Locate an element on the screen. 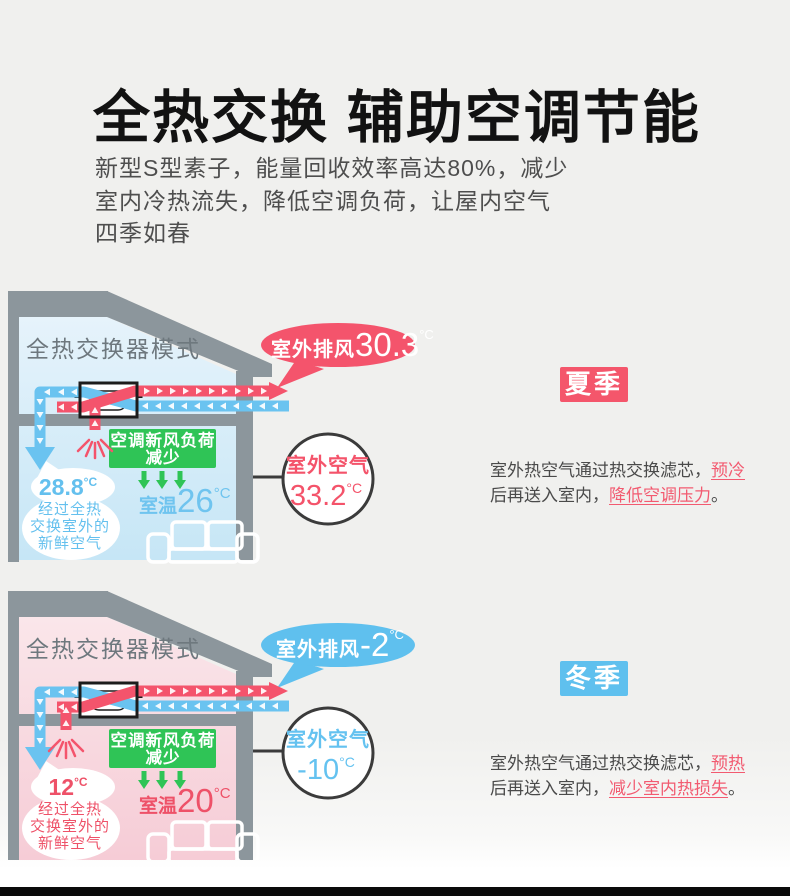  desc-line: 室外热空气通过热交换滤芯，预热 is located at coordinates (617, 763).